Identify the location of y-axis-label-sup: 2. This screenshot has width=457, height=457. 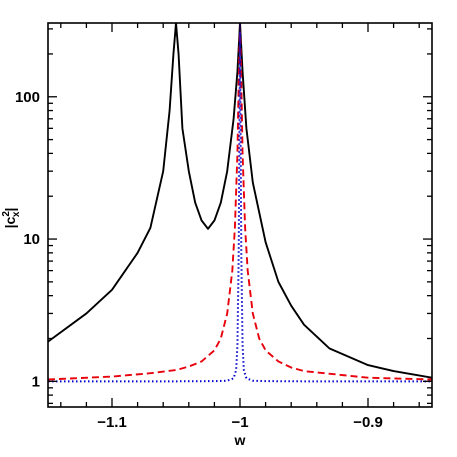
(6, 214).